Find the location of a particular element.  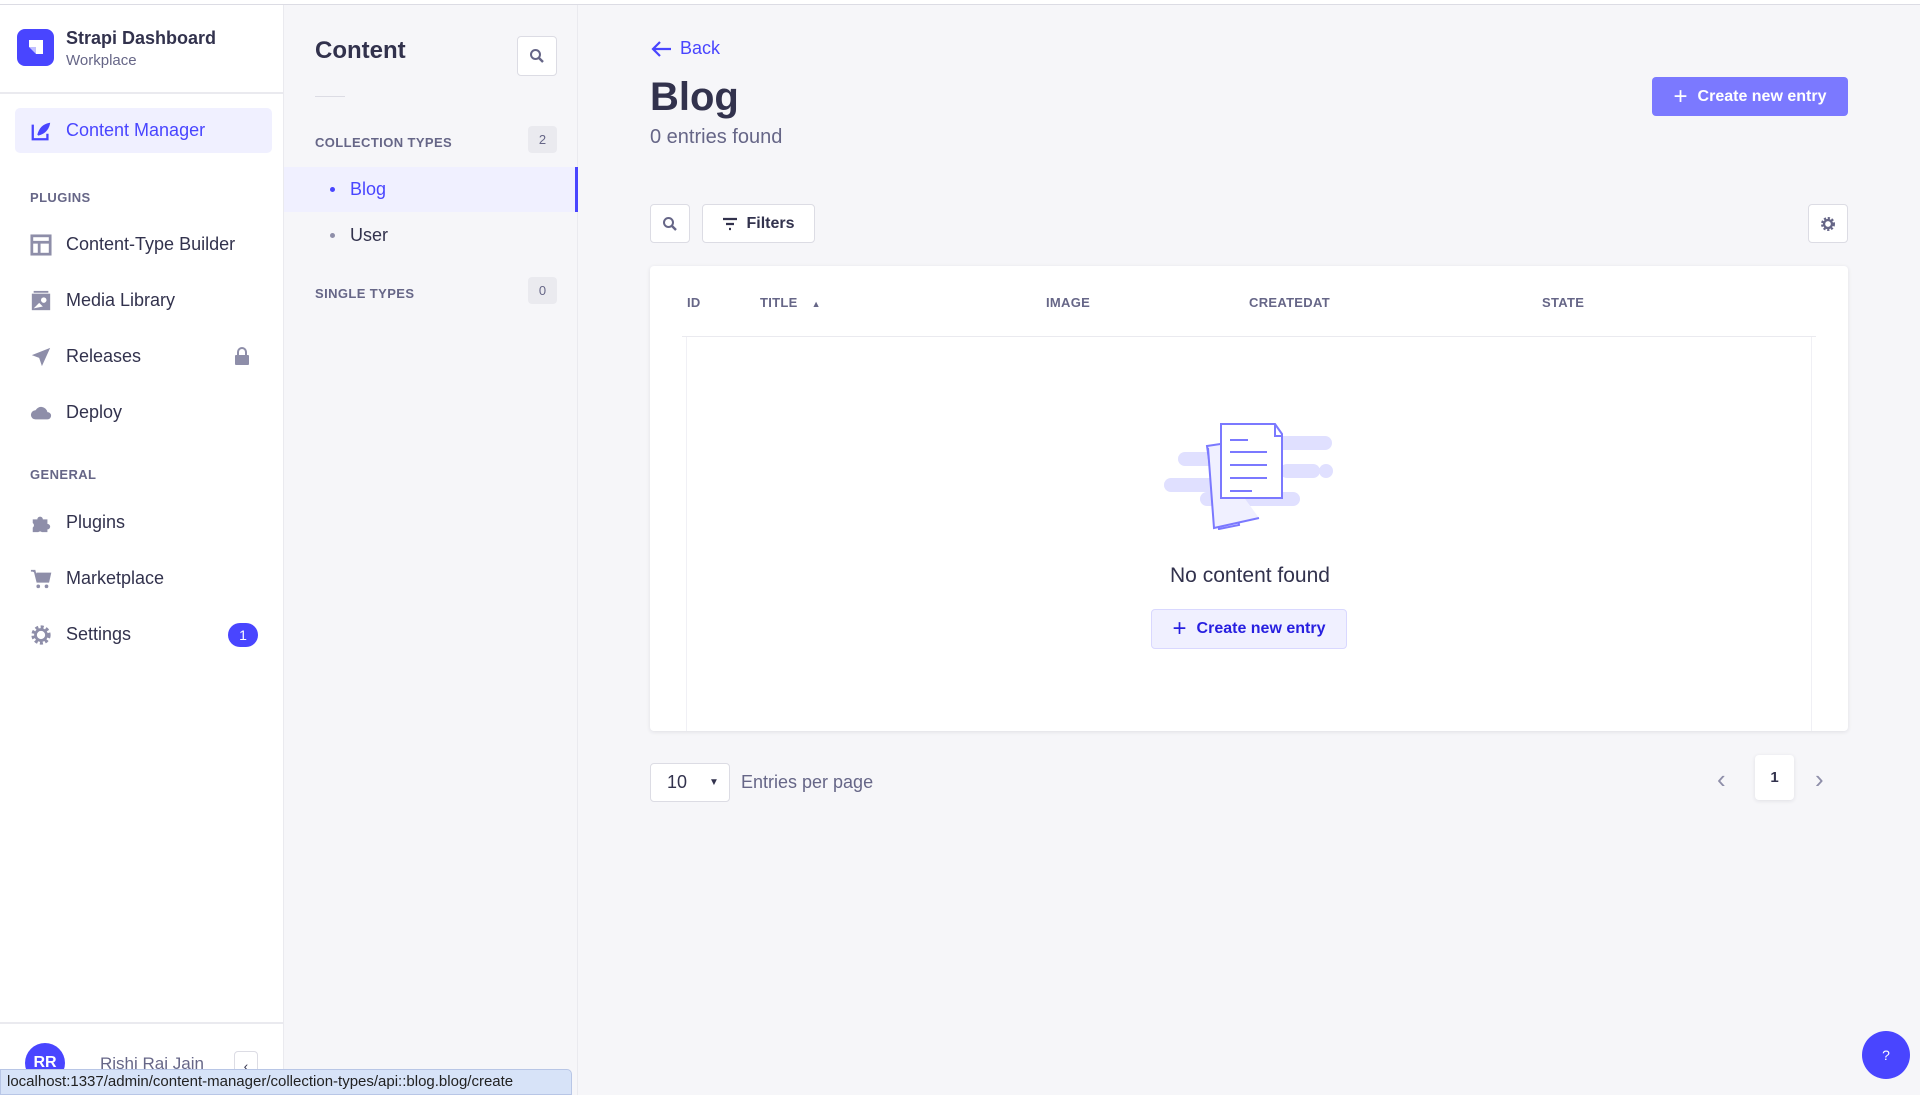

entries-per-page-label: Entries per page is located at coordinates (807, 782).